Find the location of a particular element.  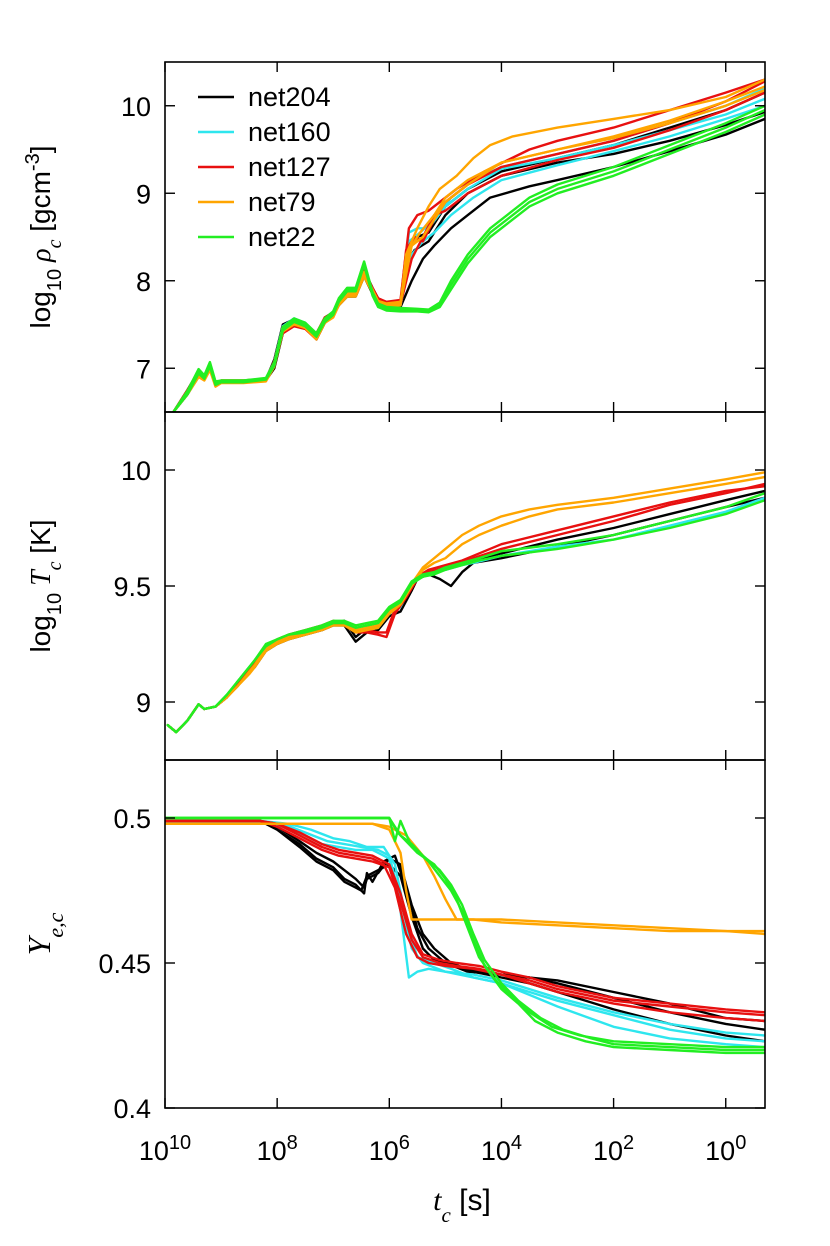

legend: net204 net160 net127 net79 net22 is located at coordinates (264, 167).